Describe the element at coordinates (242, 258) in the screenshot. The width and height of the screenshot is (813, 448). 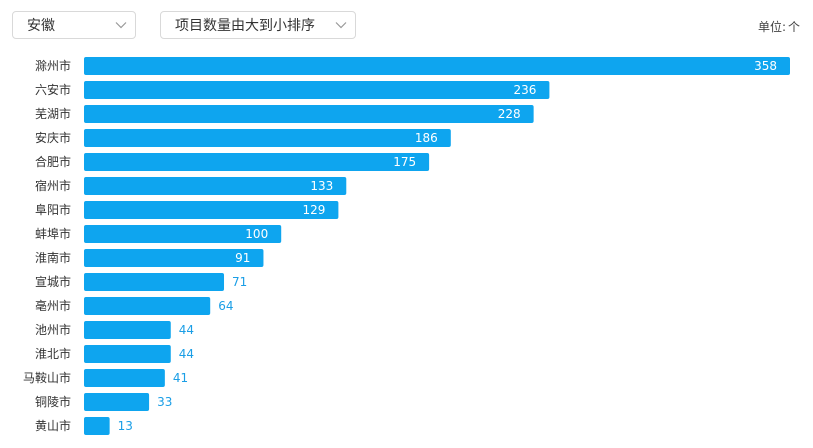
I see `value-label: 91` at that location.